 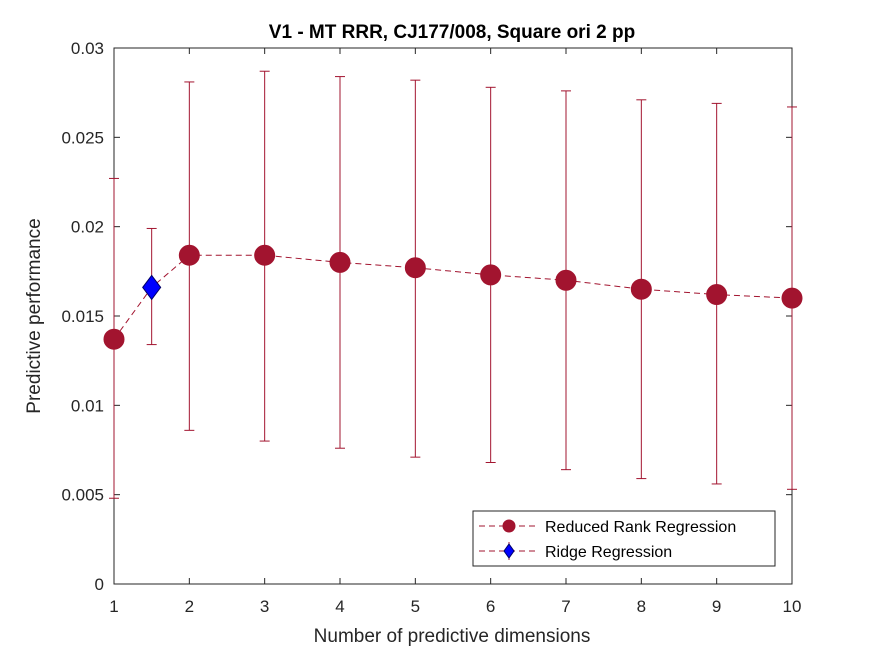 I want to click on y-tick-label: 0.025, so click(x=82, y=137).